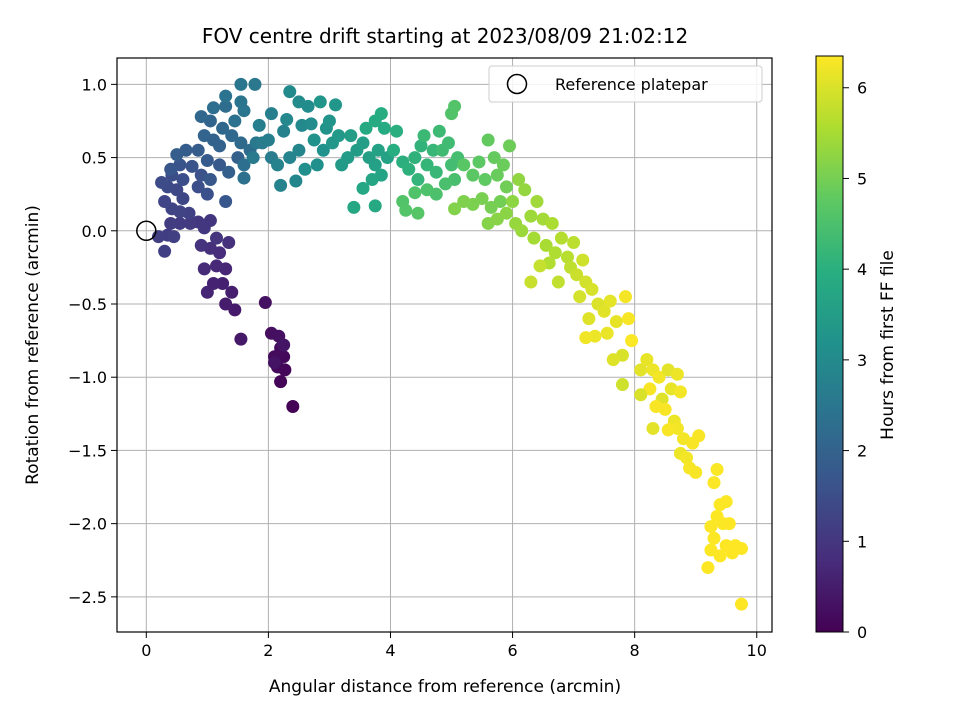 The width and height of the screenshot is (960, 720). Describe the element at coordinates (94, 158) in the screenshot. I see `y-tick-label: 0.5` at that location.